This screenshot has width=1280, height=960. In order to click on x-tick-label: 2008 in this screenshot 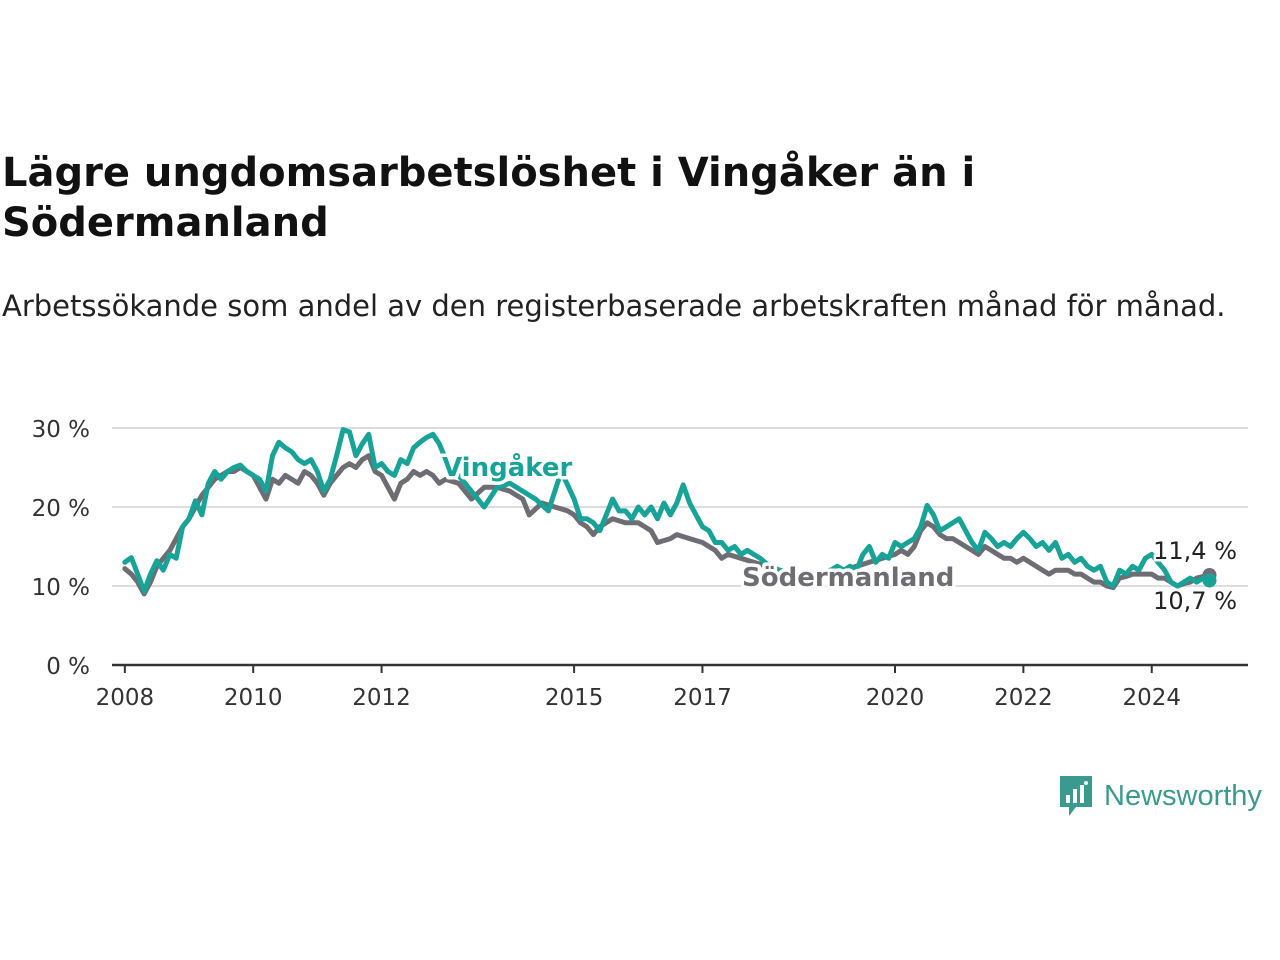, I will do `click(125, 698)`.